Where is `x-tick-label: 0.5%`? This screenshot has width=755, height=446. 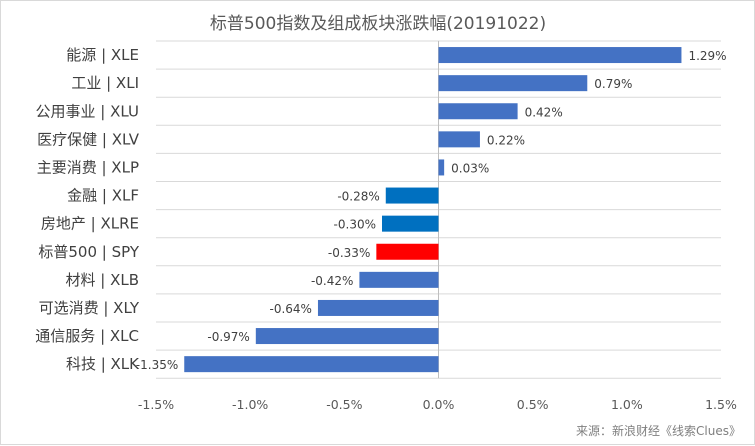
x-tick-label: 0.5% is located at coordinates (533, 404).